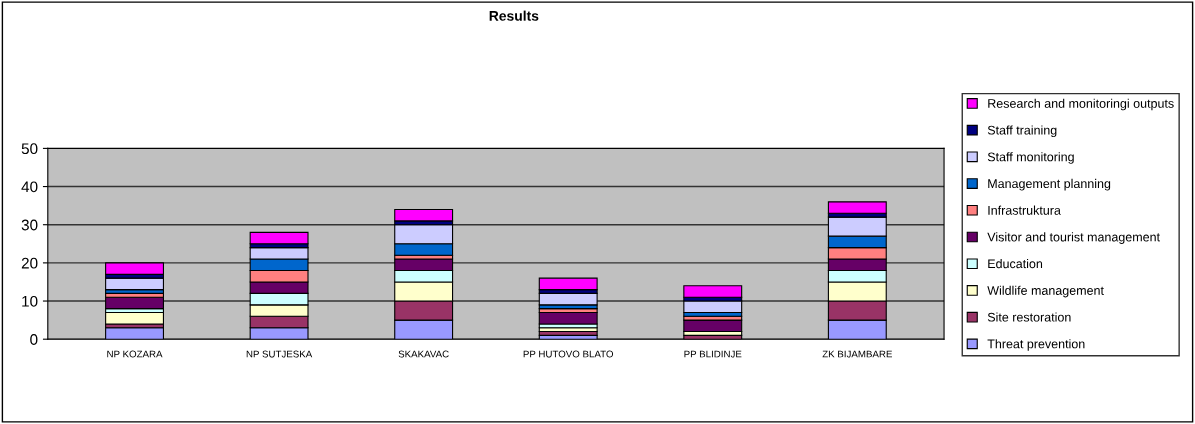 The height and width of the screenshot is (424, 1195). I want to click on x-tick-label: ZK BIJAMBARE, so click(857, 354).